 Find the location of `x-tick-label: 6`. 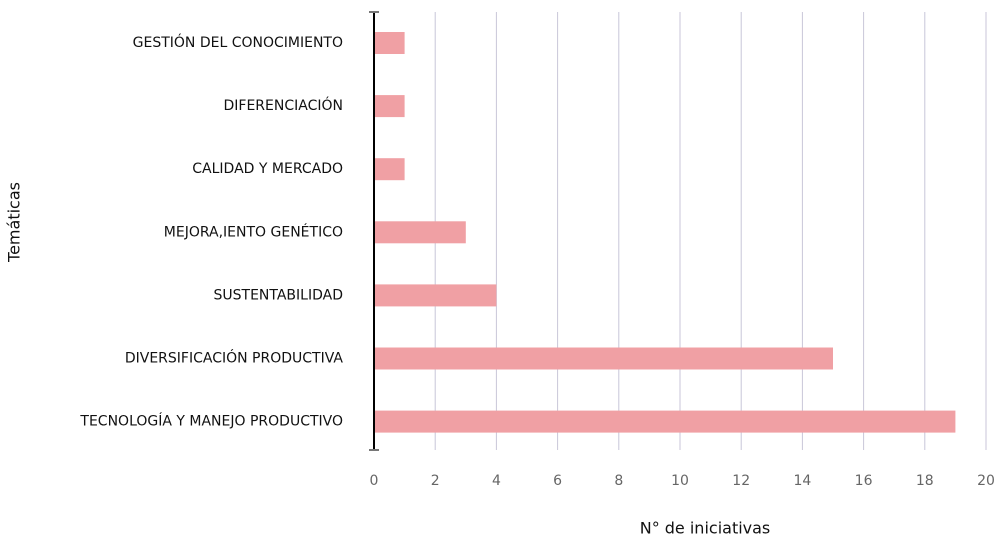

x-tick-label: 6 is located at coordinates (557, 481).